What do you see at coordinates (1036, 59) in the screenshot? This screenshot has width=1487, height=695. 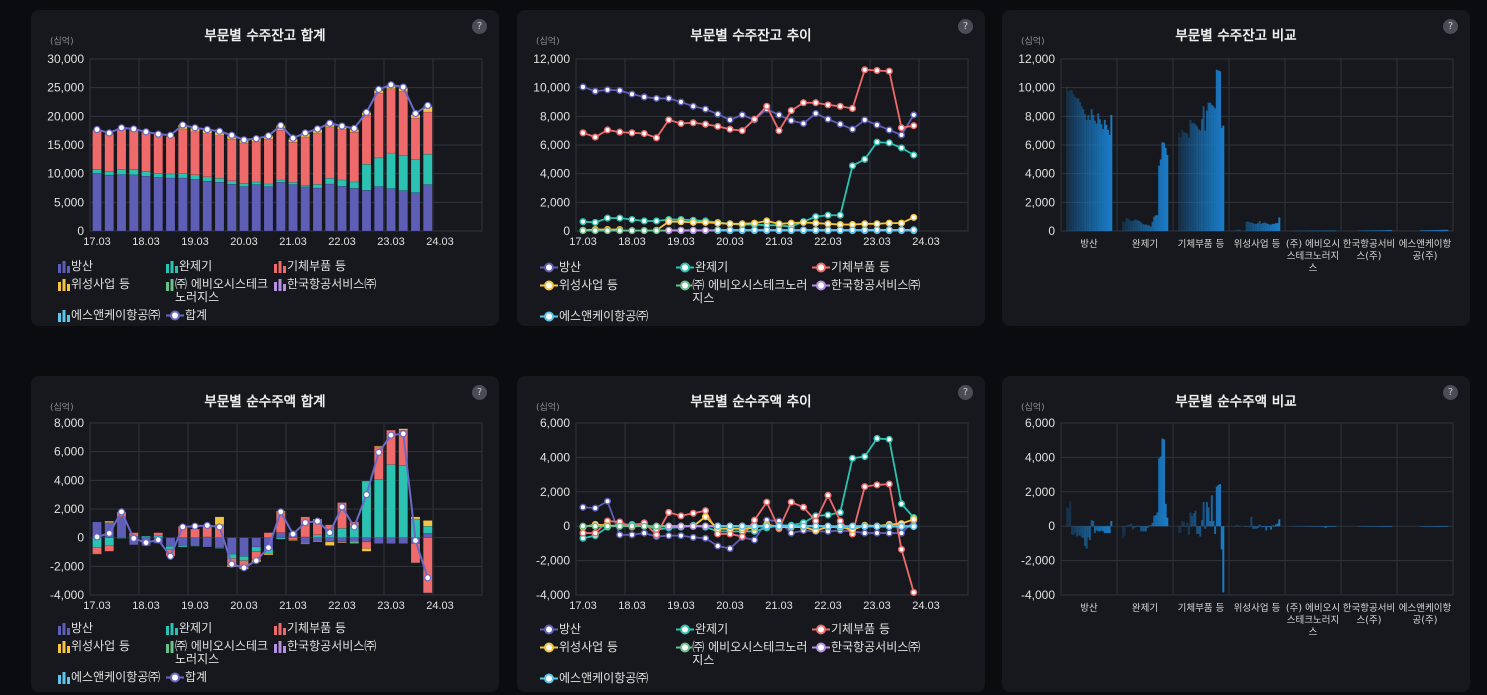 I see `y-tick-label: 12,000` at bounding box center [1036, 59].